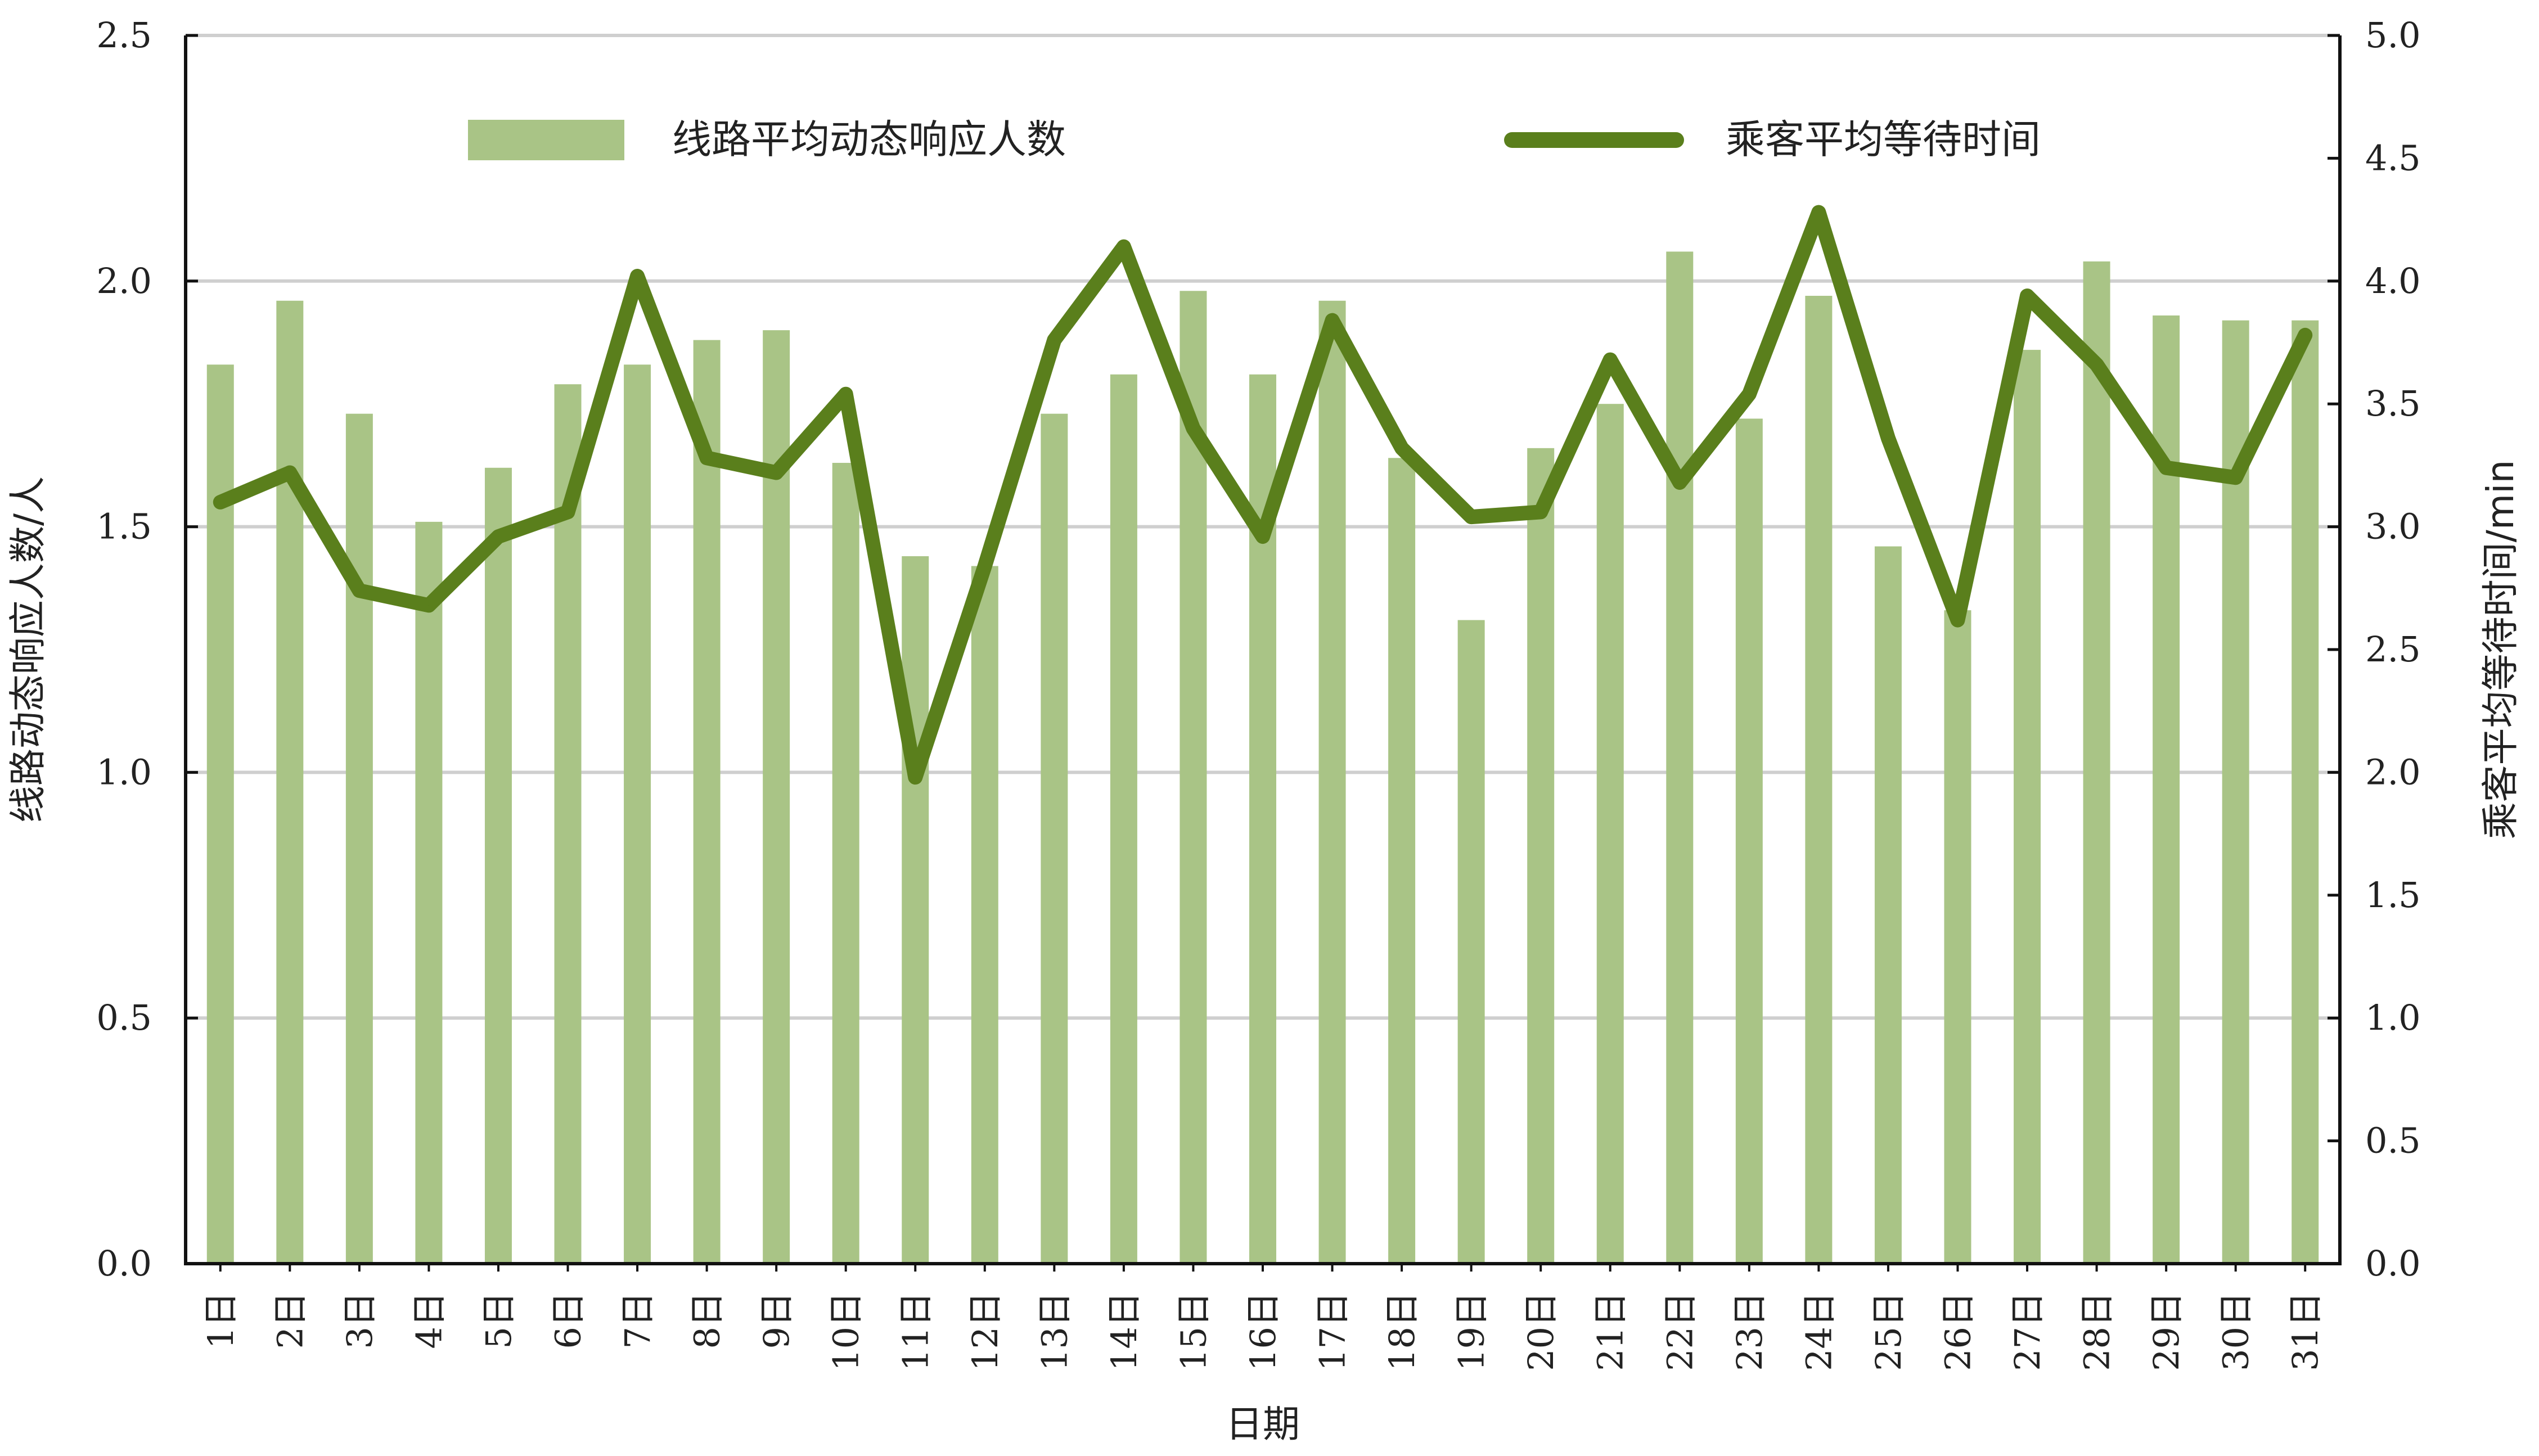 This screenshot has height=1456, width=2539. What do you see at coordinates (985, 1331) in the screenshot?
I see `x-tick-label: 12日` at bounding box center [985, 1331].